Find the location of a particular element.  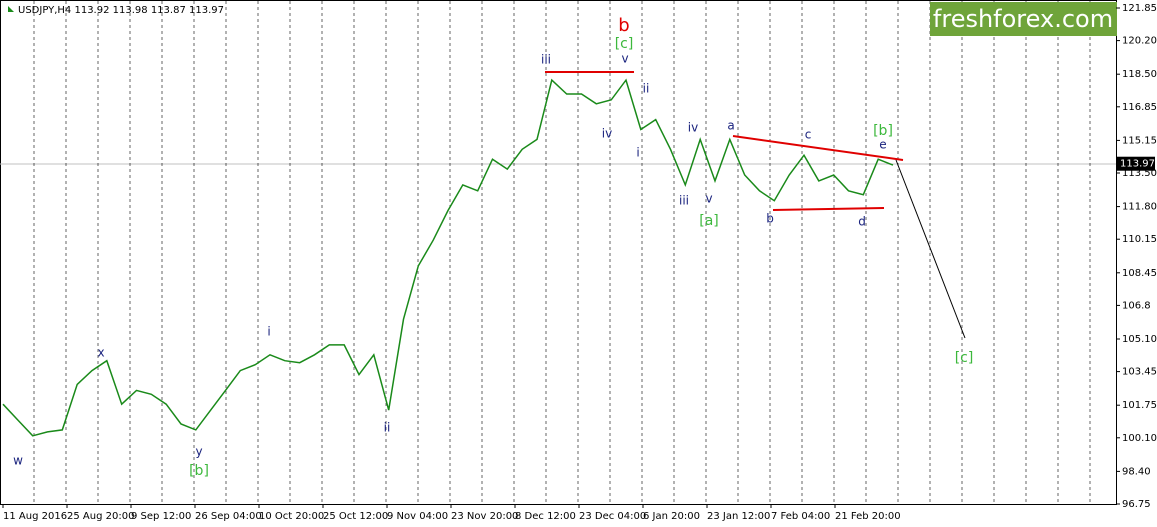

x-tick-label: 7 Feb 04:00 is located at coordinates (800, 516).